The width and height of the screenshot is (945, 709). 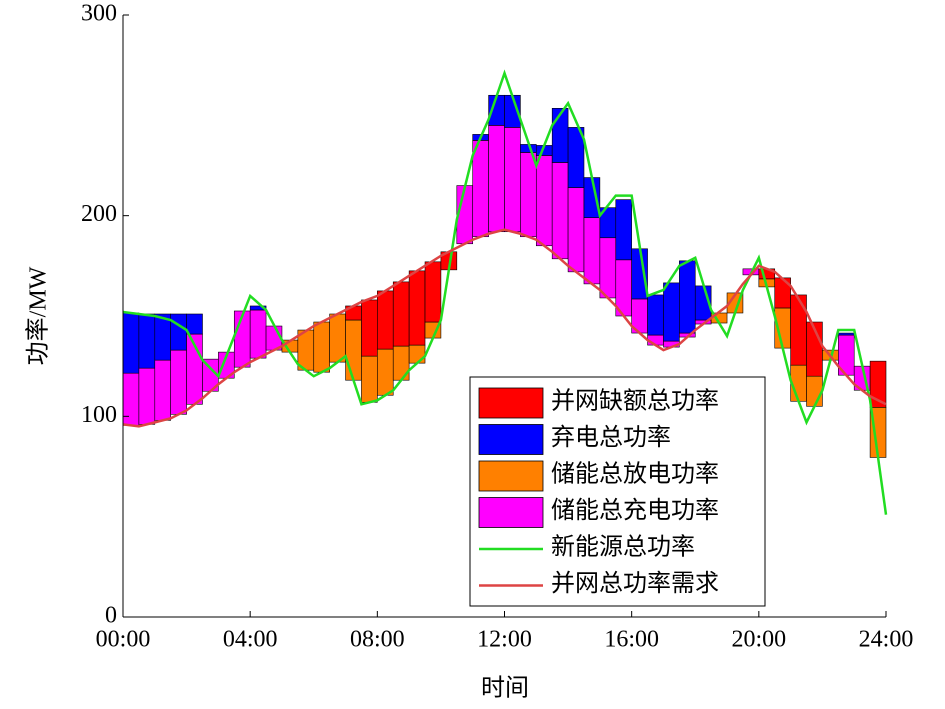 I want to click on legend-label: 并网缺额总功率, so click(x=635, y=401).